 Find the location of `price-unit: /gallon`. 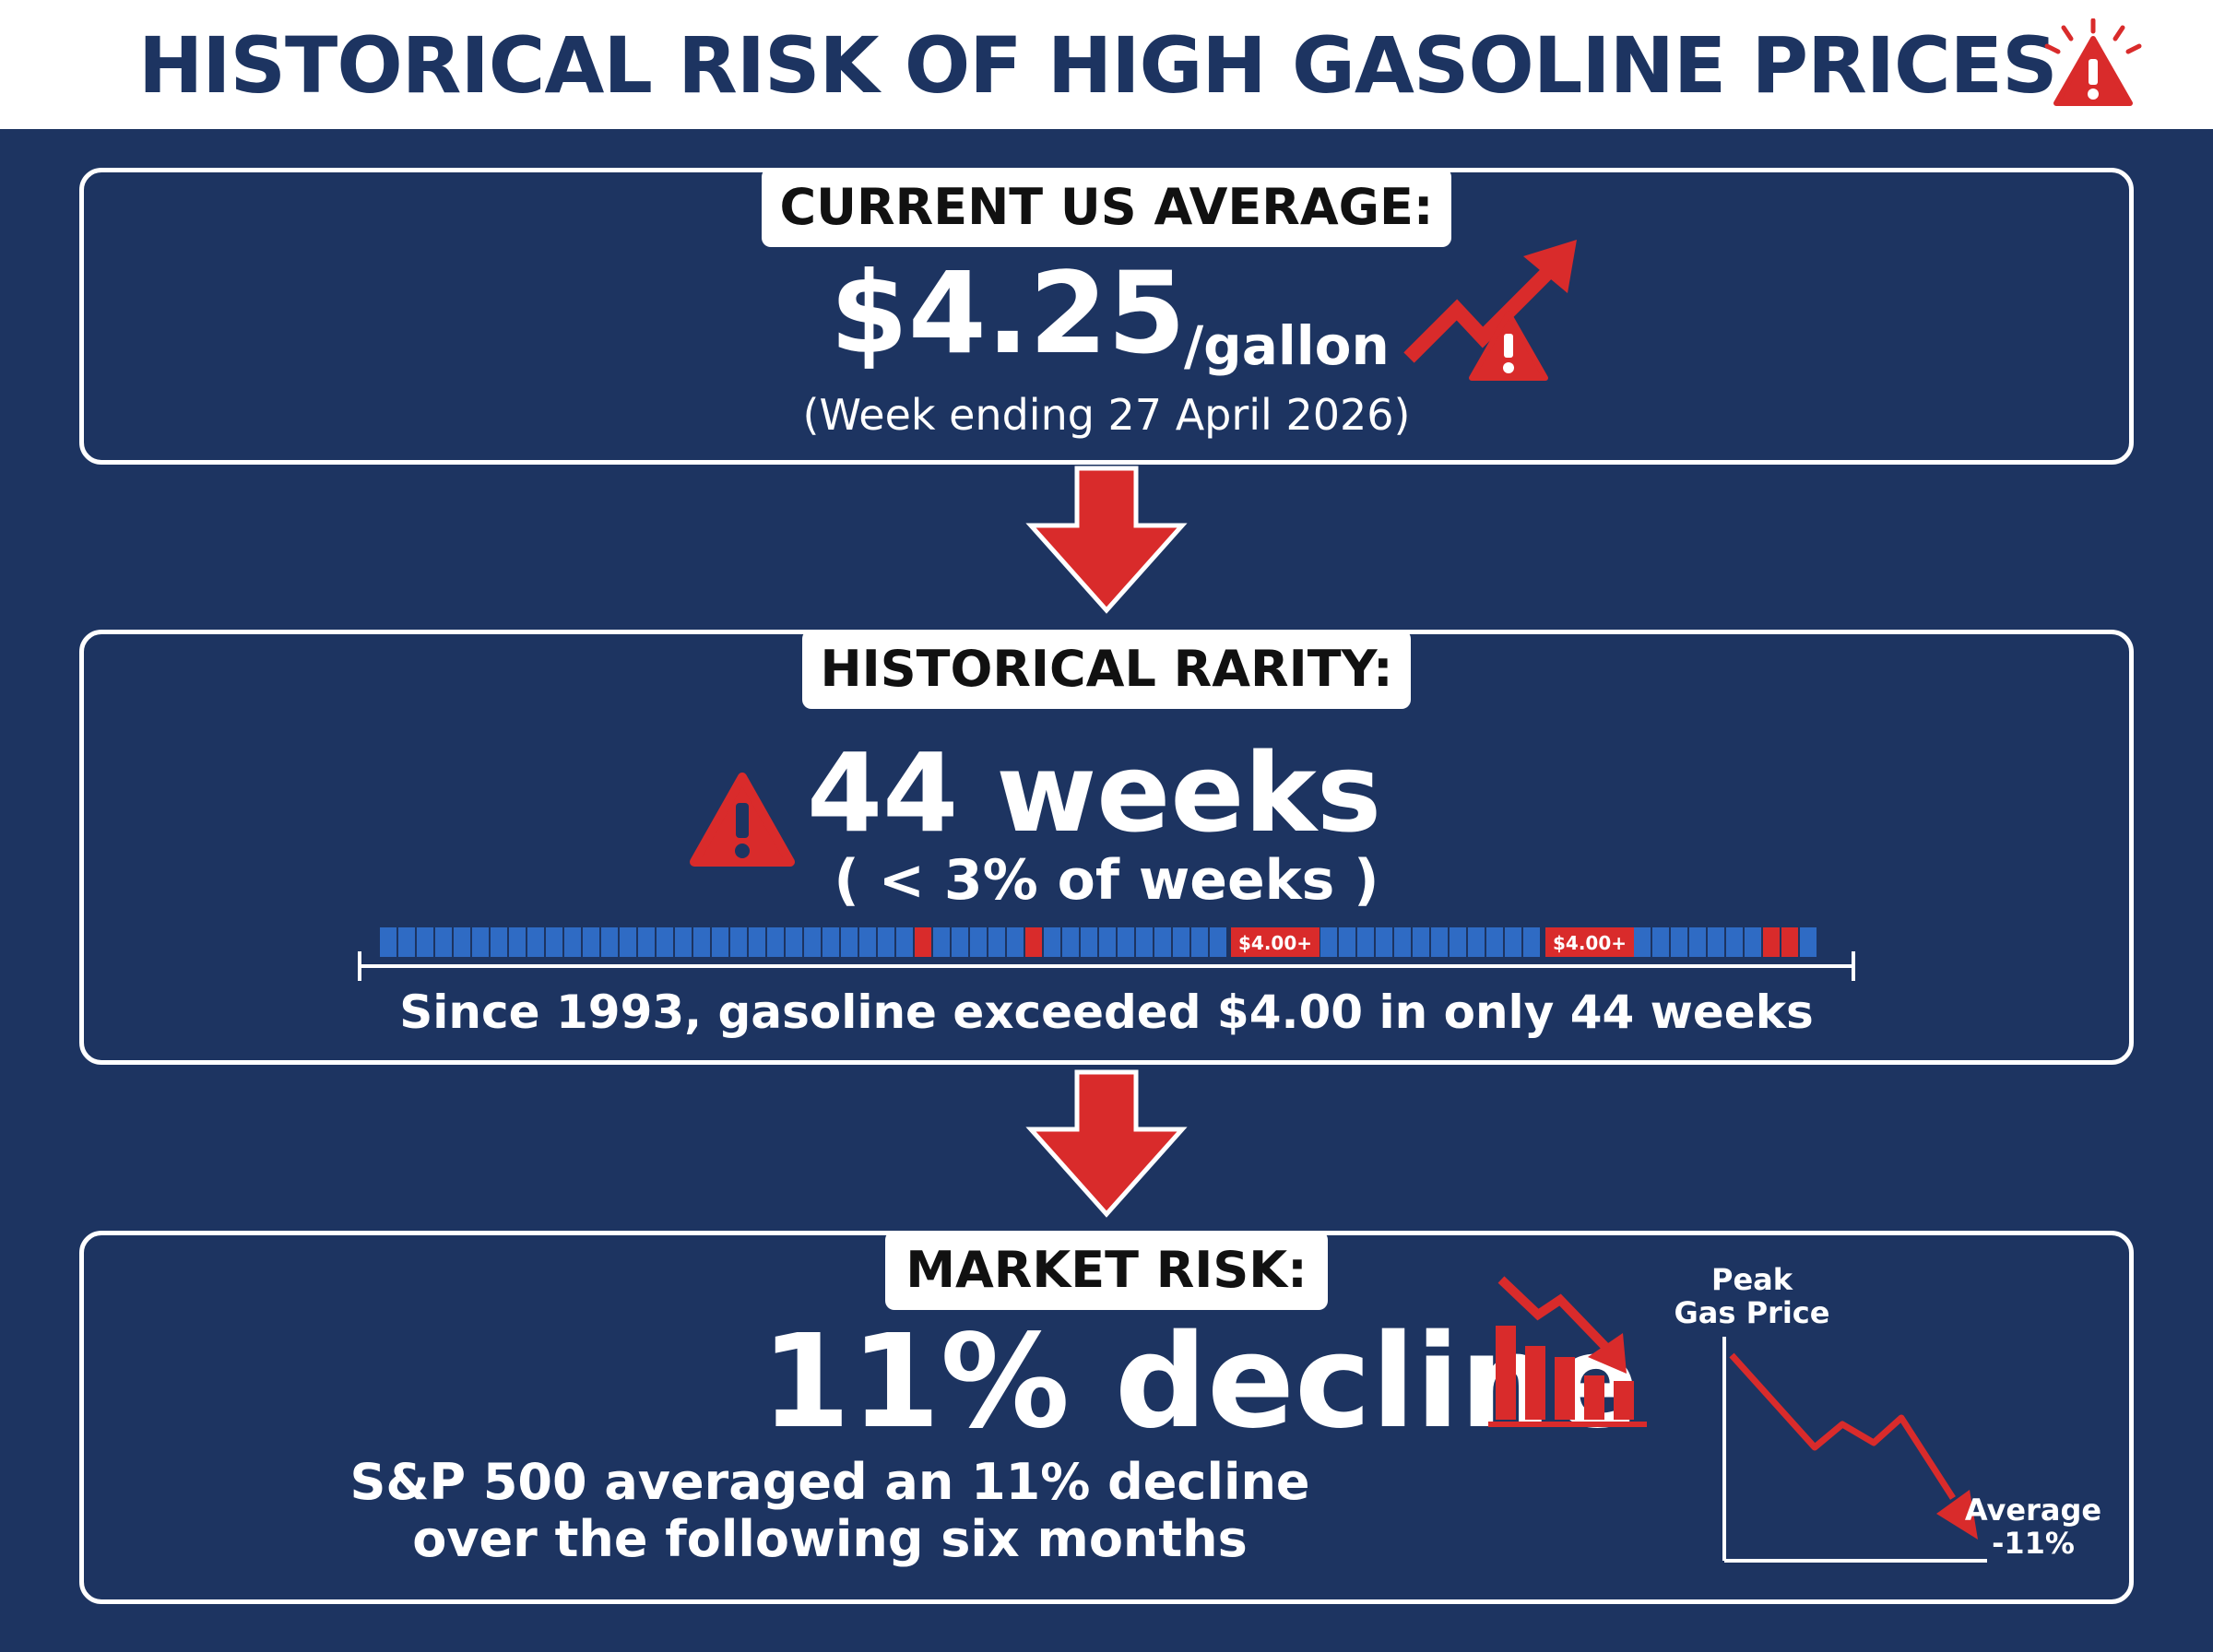

price-unit: /gallon is located at coordinates (1287, 345).